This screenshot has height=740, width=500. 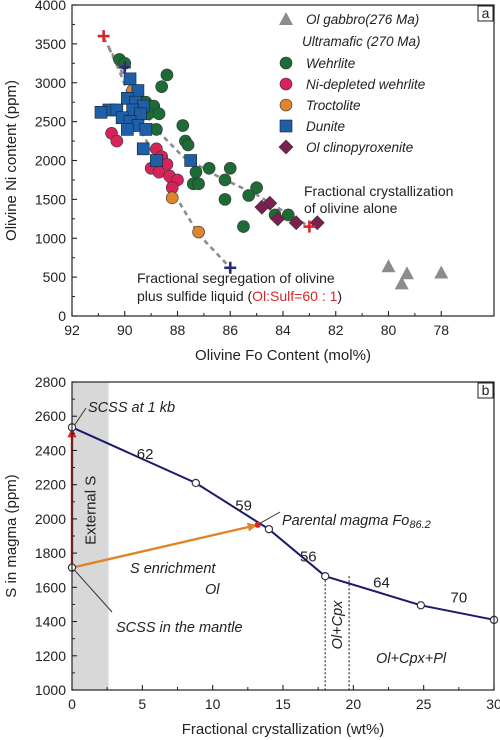 I want to click on annotation-sulfide-suffix: ), so click(x=339, y=296).